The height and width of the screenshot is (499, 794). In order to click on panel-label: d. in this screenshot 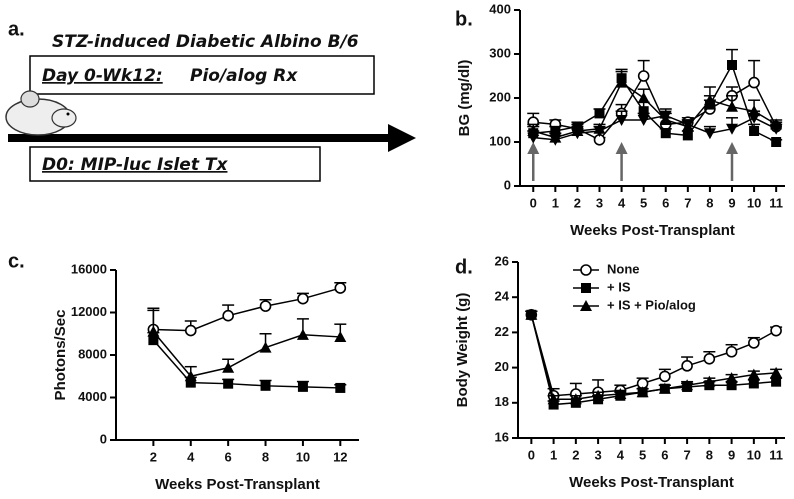, I will do `click(464, 267)`.